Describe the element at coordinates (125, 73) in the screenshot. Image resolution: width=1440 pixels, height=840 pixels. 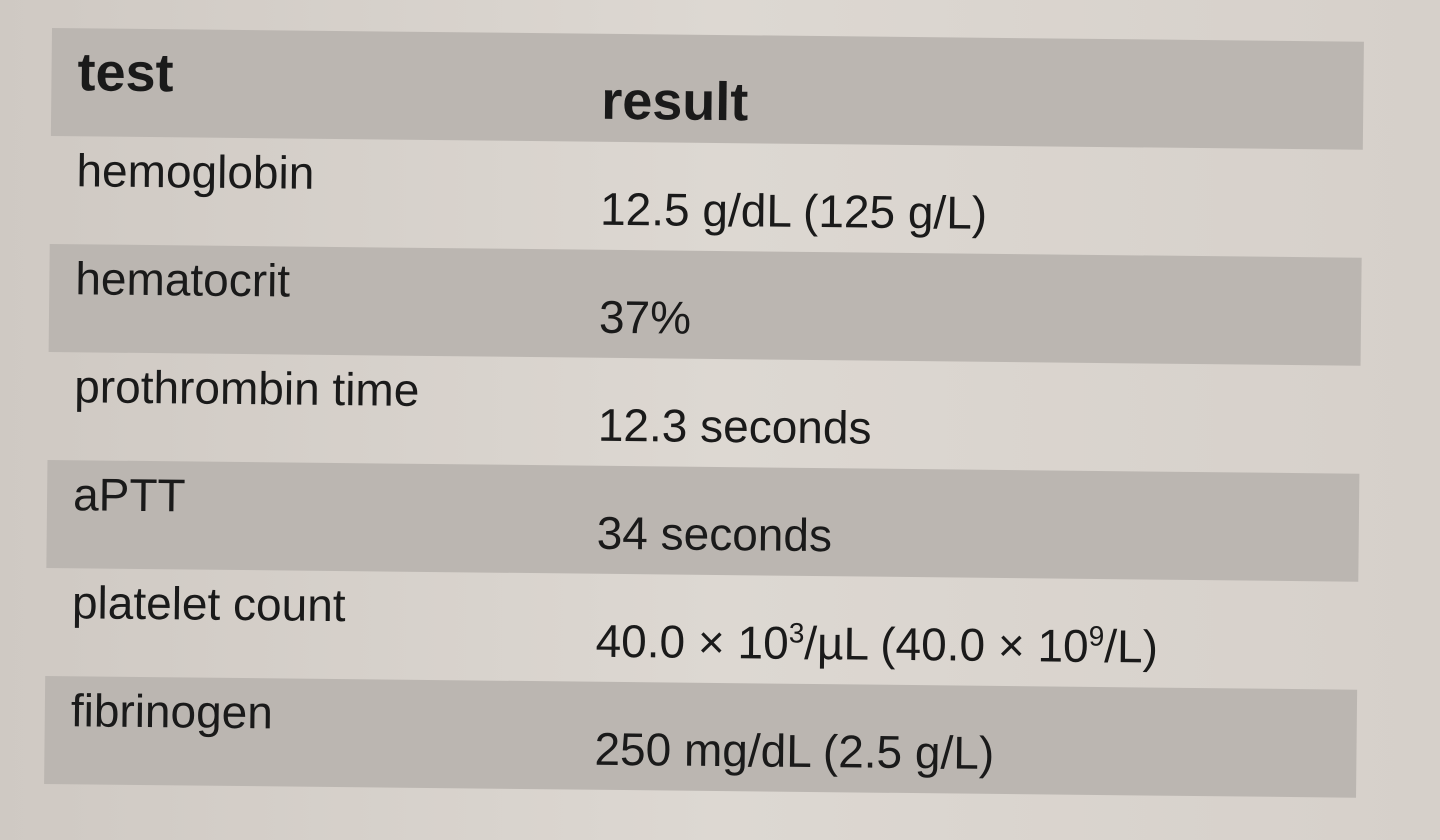
I see `header-test: test` at that location.